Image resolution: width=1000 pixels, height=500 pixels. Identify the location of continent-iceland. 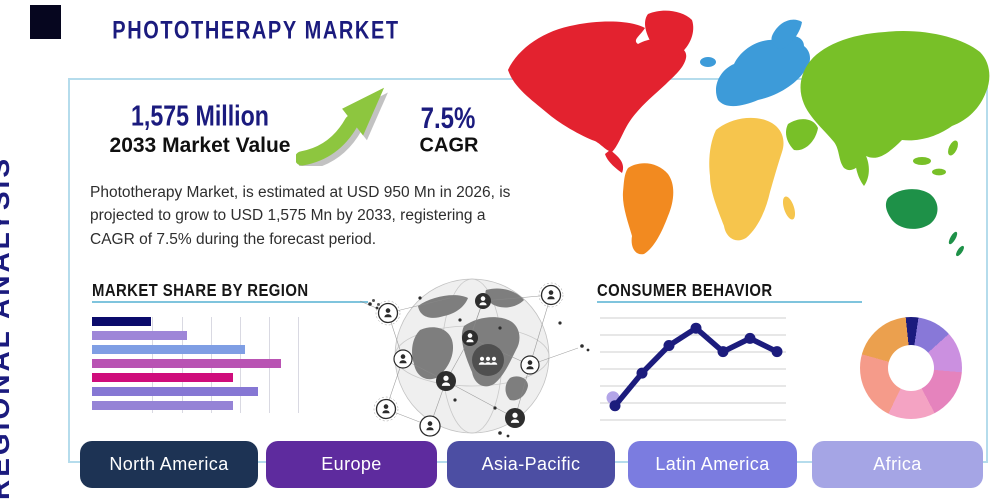
(708, 62).